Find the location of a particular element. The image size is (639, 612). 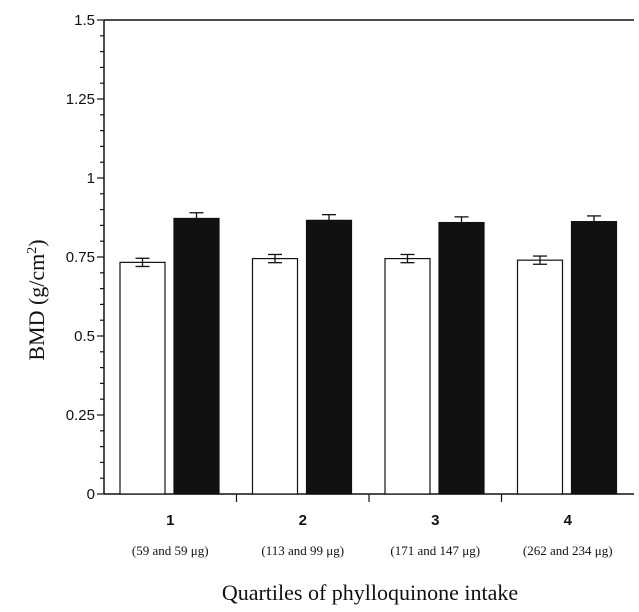

y-ticks: 0 0.25 0.5 0.75 1 1.25 1.5 is located at coordinates (85, 257).